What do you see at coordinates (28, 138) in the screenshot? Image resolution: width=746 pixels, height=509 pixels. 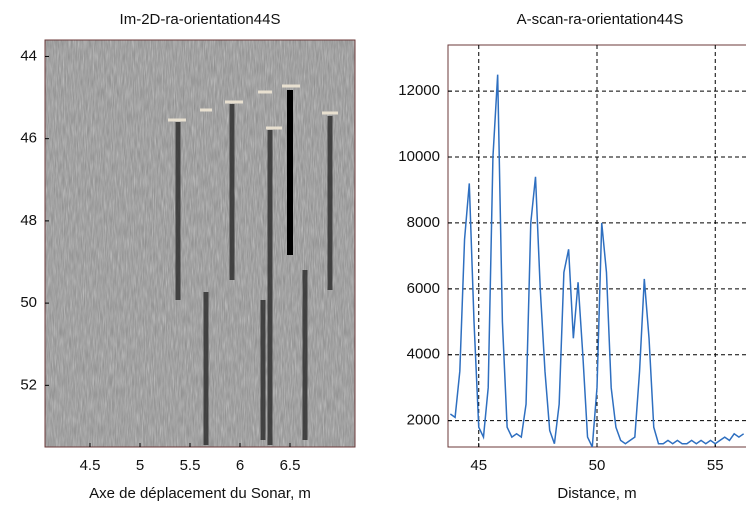 I see `y-tick-label: 46` at bounding box center [28, 138].